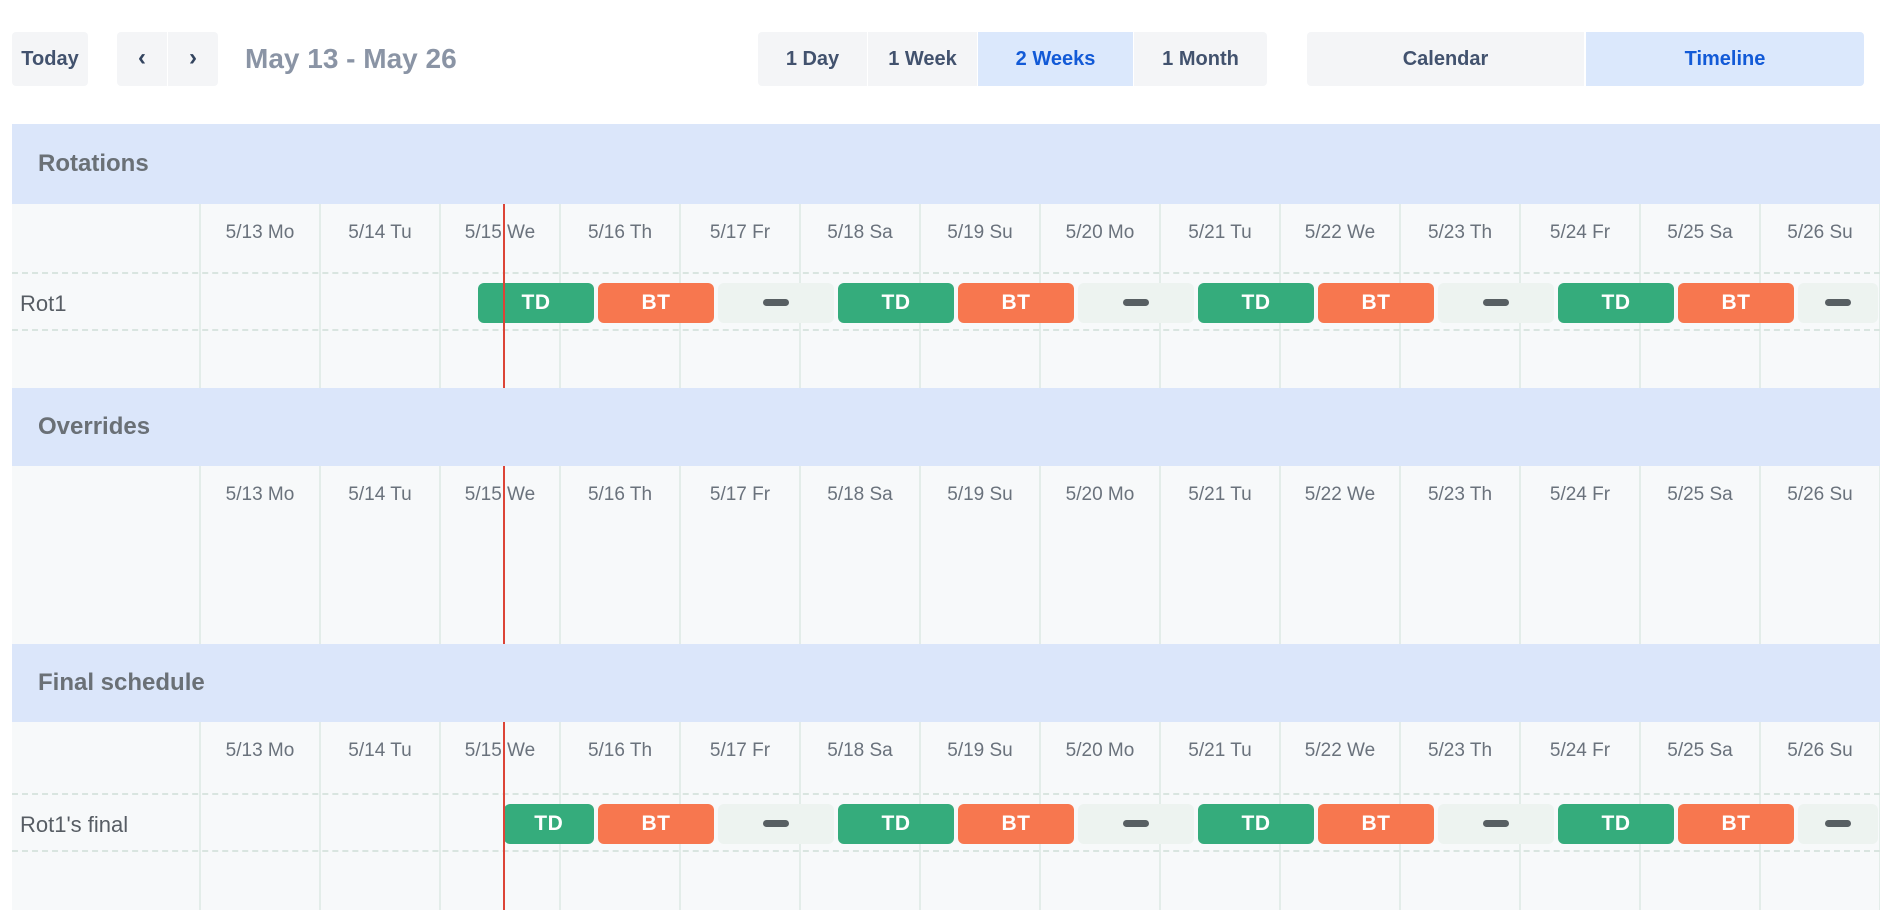  What do you see at coordinates (50, 59) in the screenshot?
I see `today-button: Today` at bounding box center [50, 59].